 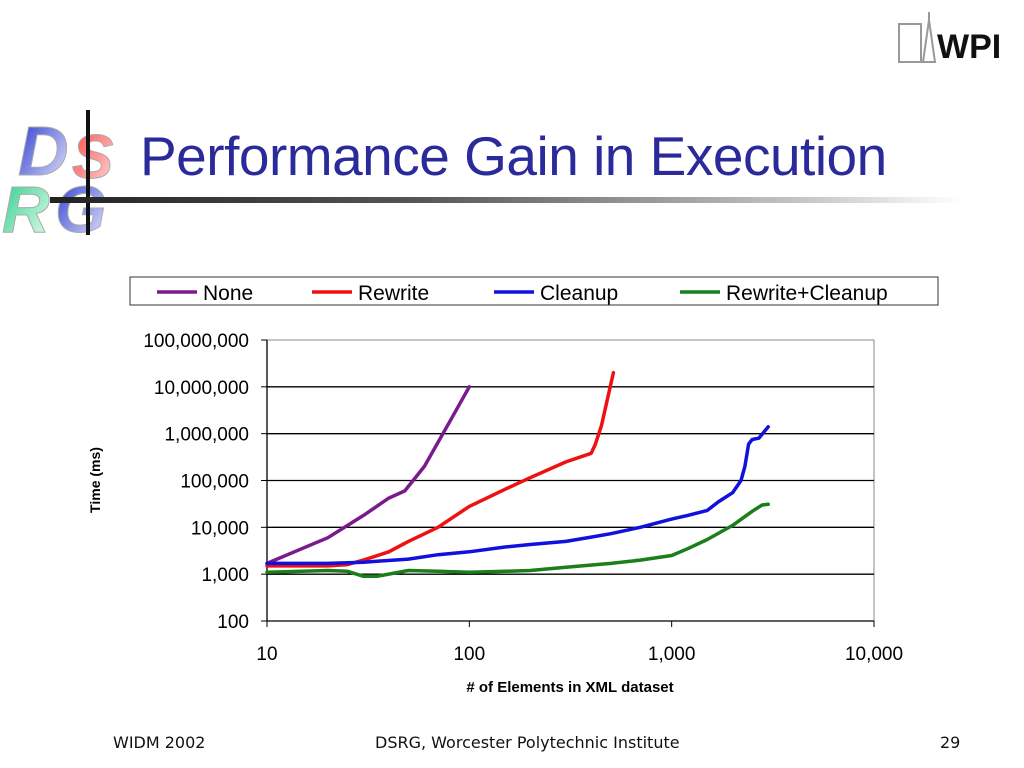 What do you see at coordinates (196, 341) in the screenshot?
I see `y-tick-label: 100,000,000` at bounding box center [196, 341].